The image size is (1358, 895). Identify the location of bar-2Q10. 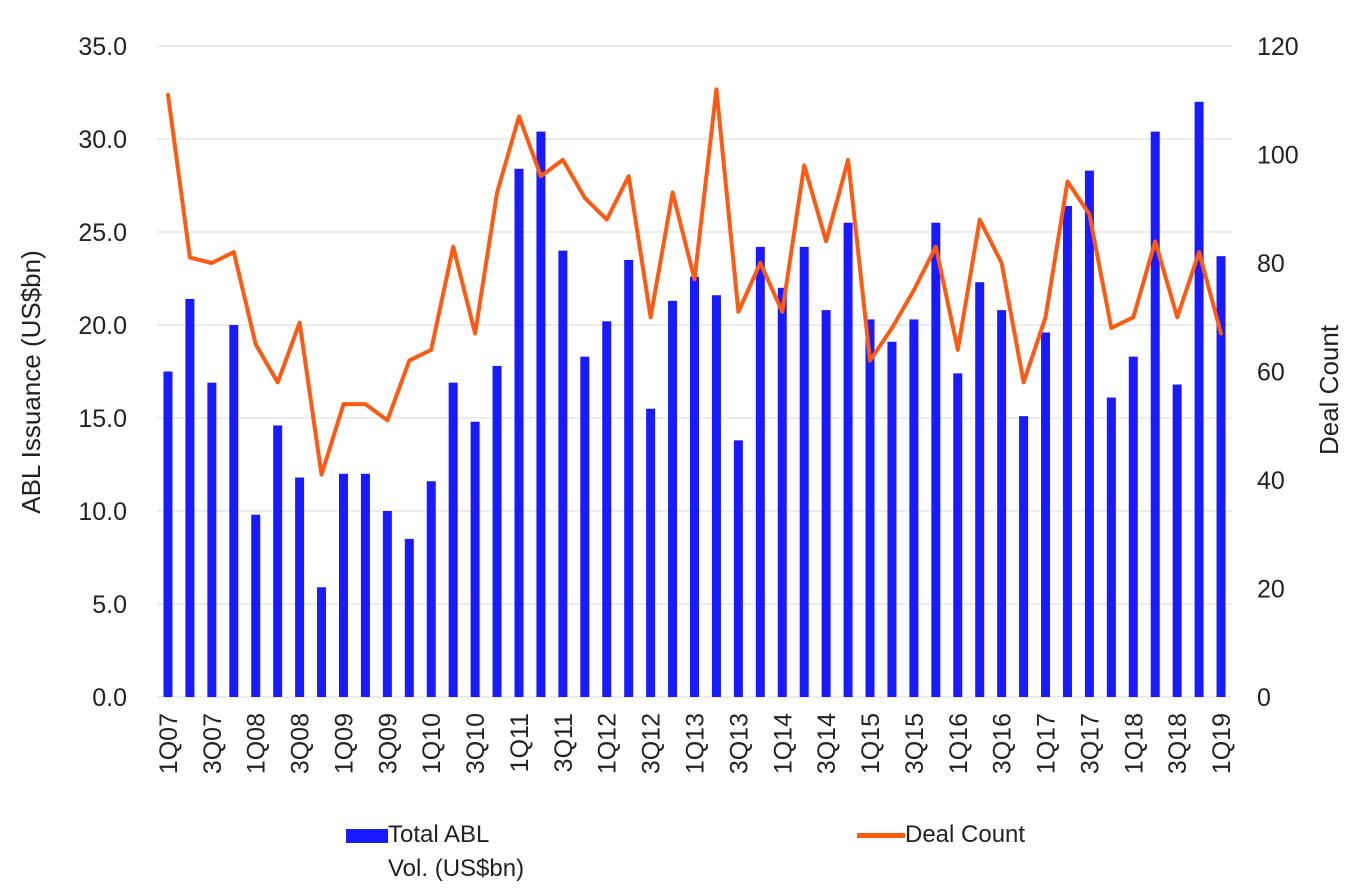
(453, 539).